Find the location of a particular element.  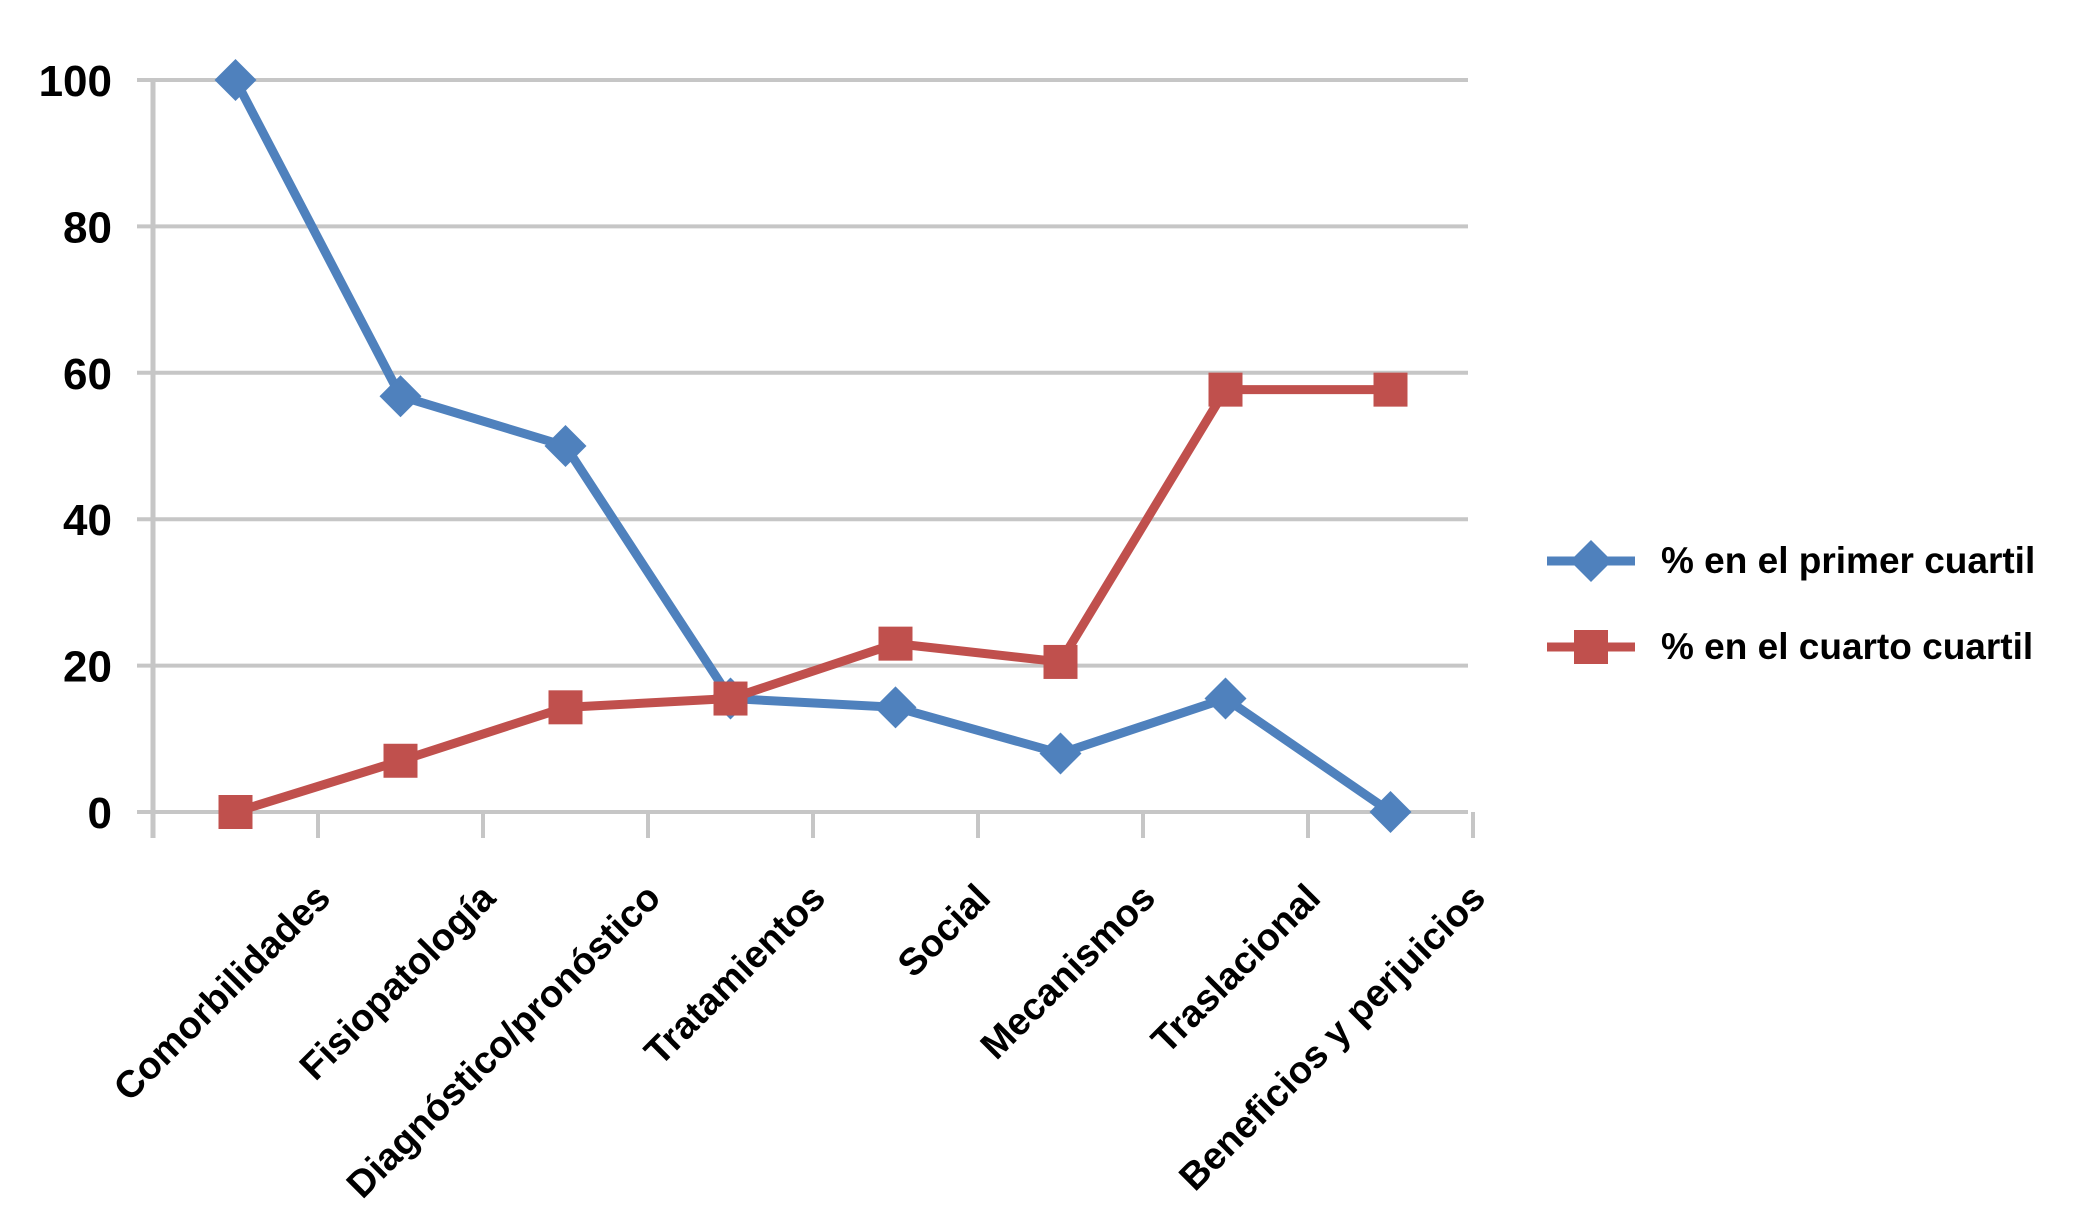

x-category-label: Diagnóstico/pronóstico is located at coordinates (504, 1042).